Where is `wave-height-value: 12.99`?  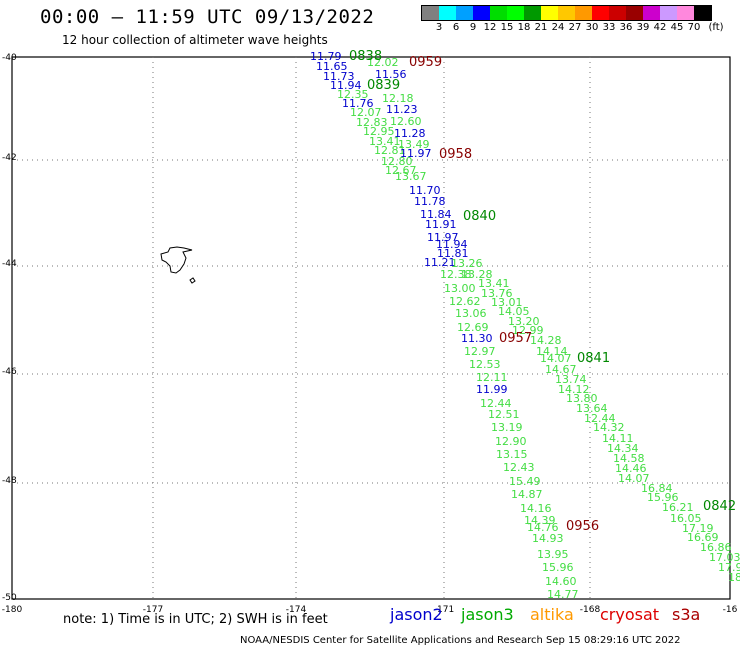
wave-height-value: 12.99 is located at coordinates (528, 330).